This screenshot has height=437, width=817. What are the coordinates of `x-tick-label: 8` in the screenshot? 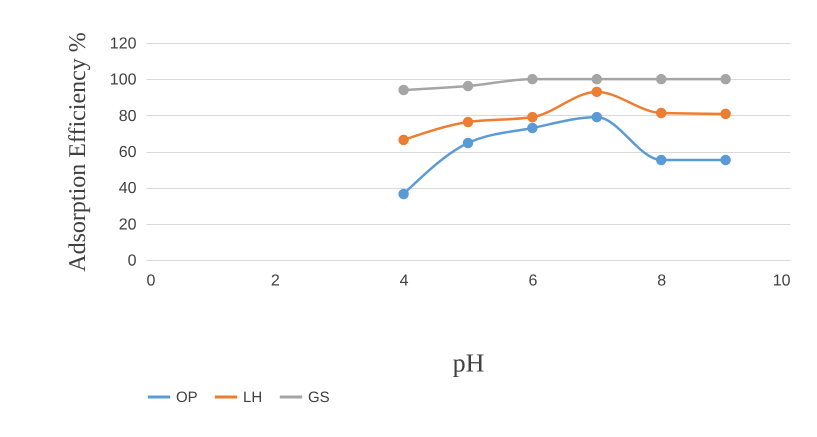 It's located at (661, 281).